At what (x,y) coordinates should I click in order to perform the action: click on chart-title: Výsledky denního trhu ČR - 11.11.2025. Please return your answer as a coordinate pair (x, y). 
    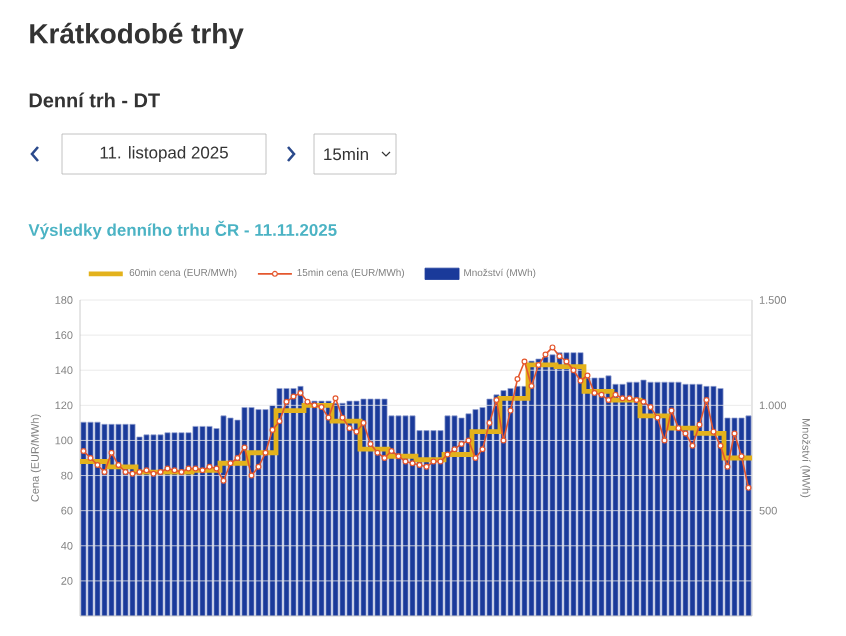
    Looking at the image, I should click on (182, 230).